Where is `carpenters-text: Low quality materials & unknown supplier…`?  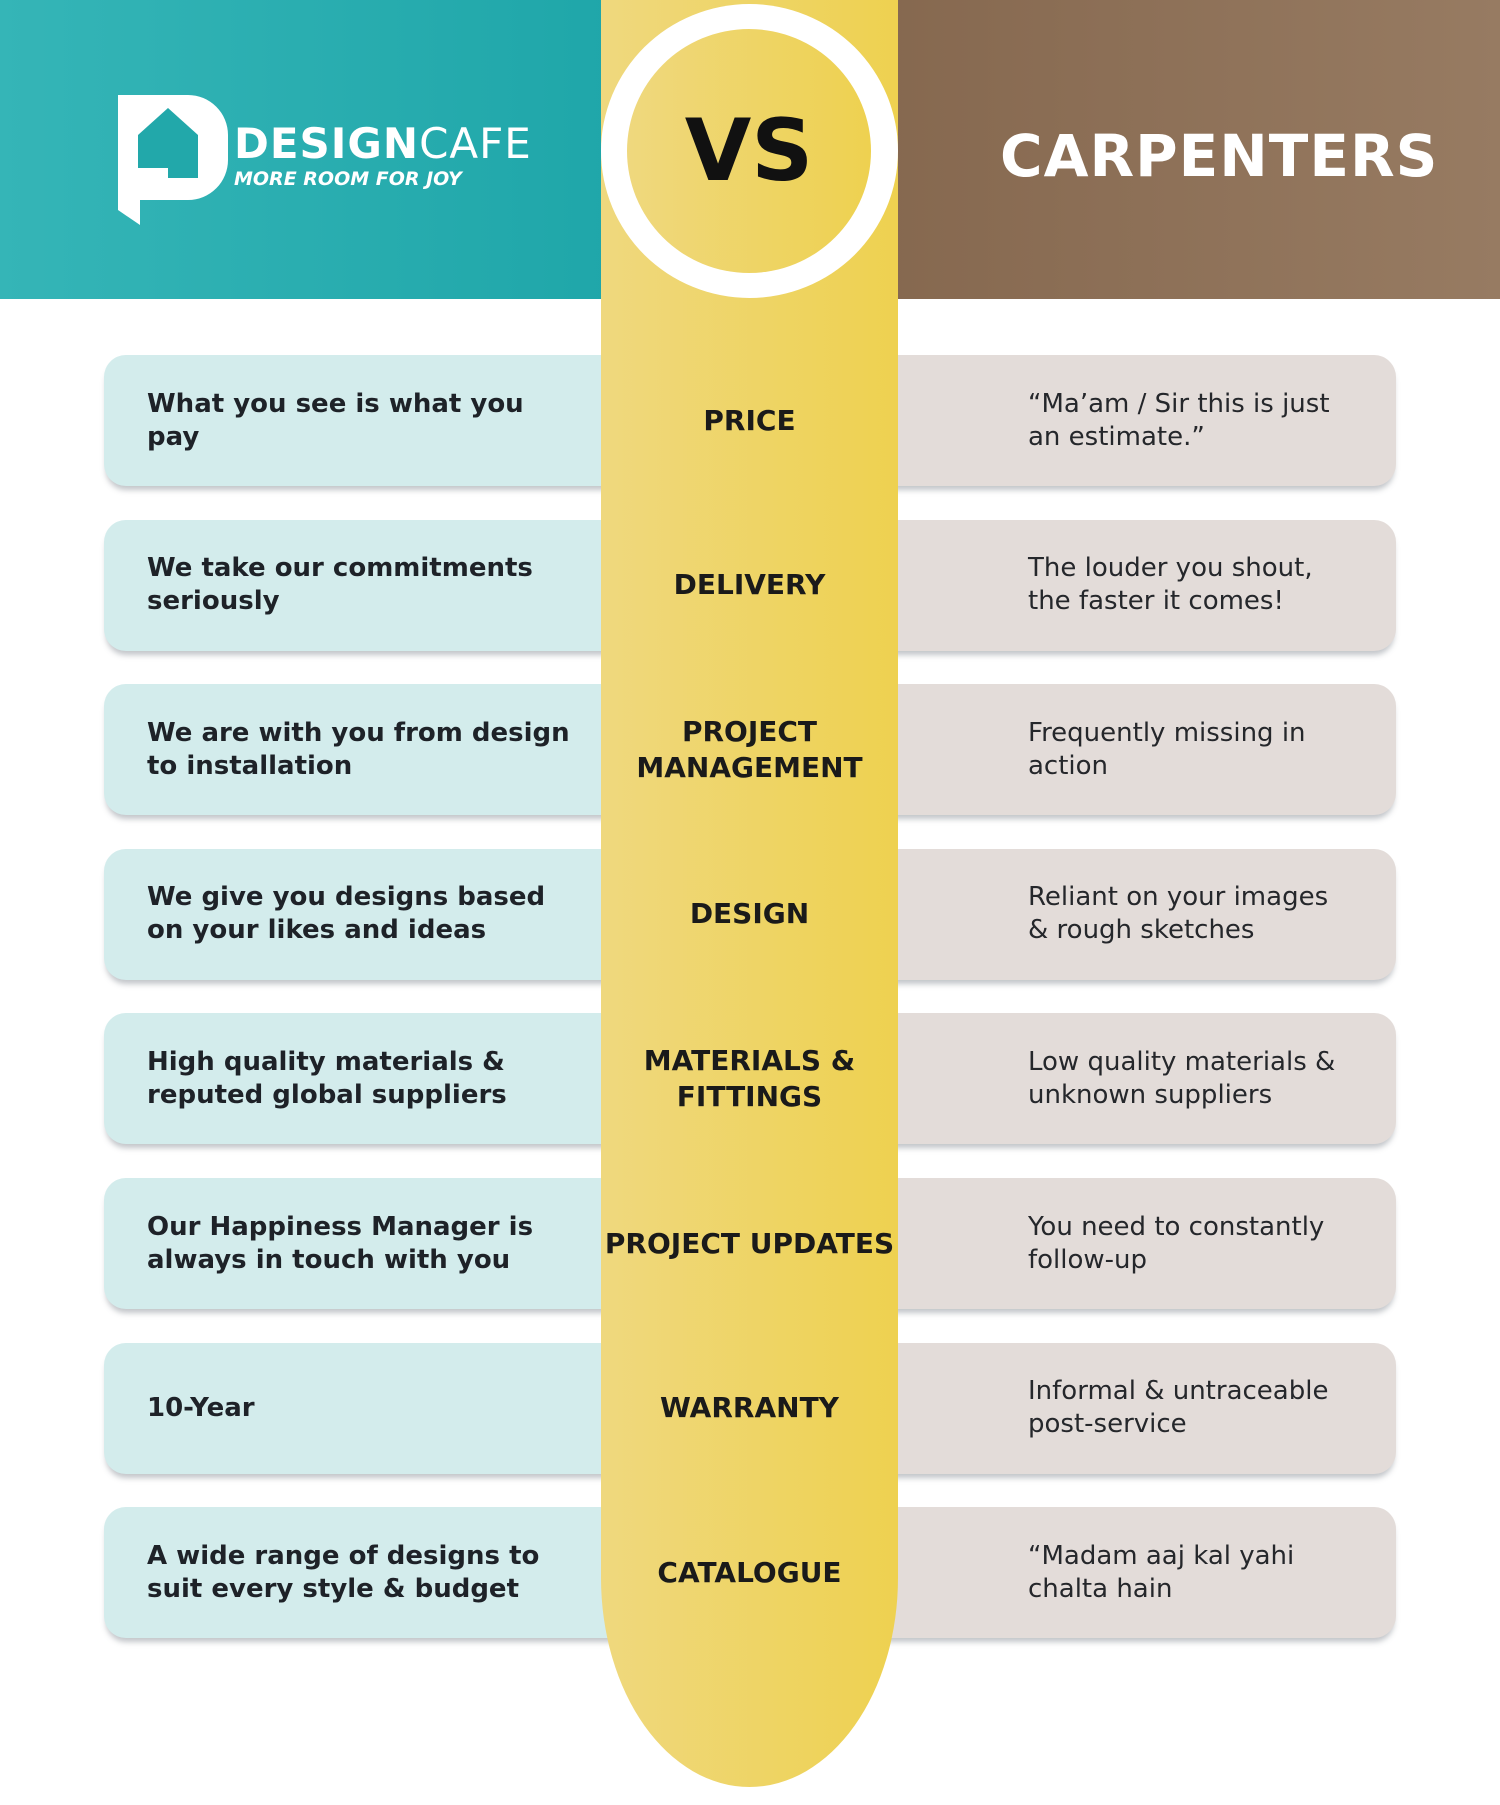
carpenters-text: Low quality materials & unknown supplier… is located at coordinates (1182, 1078).